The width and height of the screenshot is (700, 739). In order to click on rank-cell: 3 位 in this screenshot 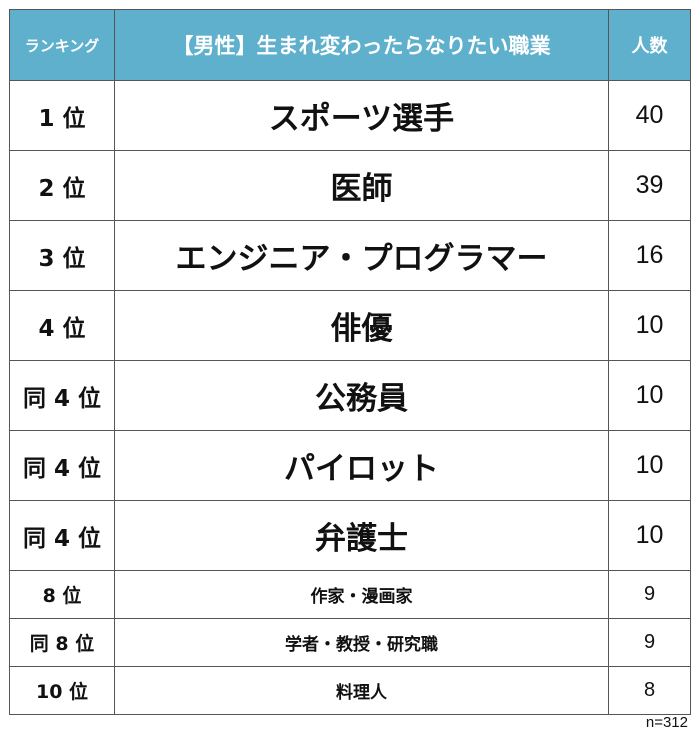, I will do `click(62, 255)`.